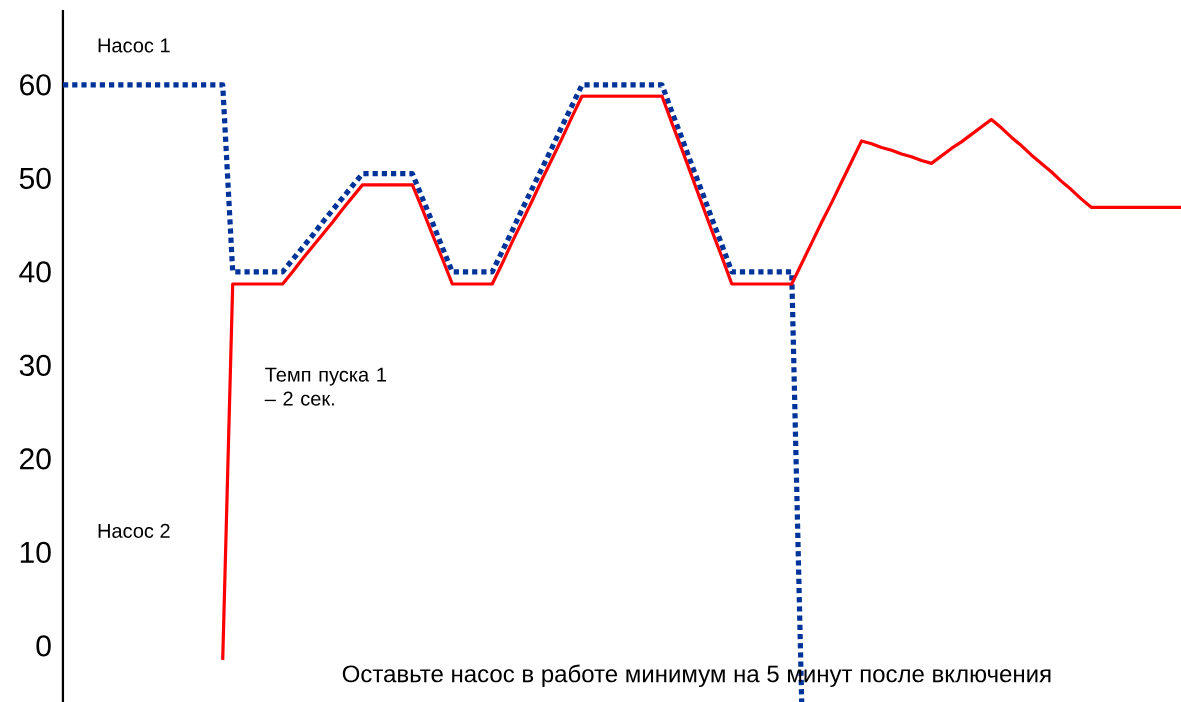  What do you see at coordinates (134, 45) in the screenshot?
I see `series-label: Насос 1` at bounding box center [134, 45].